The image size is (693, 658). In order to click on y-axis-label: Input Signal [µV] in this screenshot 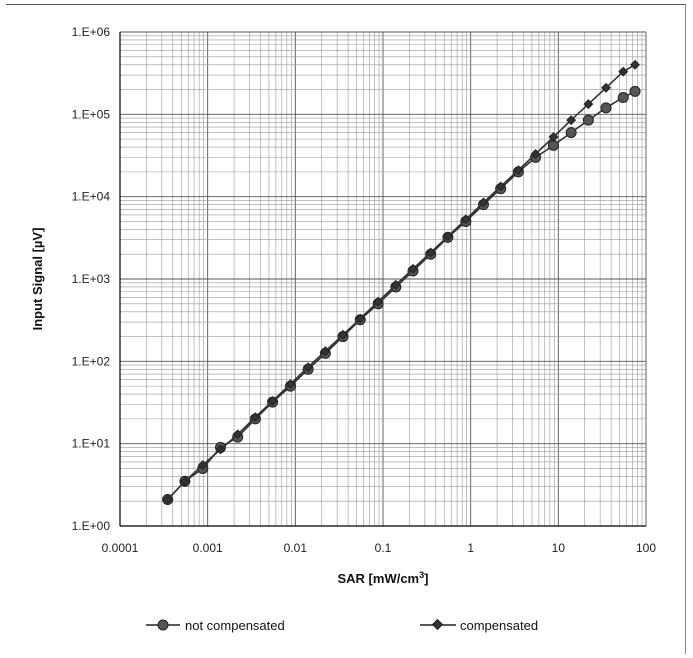, I will do `click(37, 279)`.